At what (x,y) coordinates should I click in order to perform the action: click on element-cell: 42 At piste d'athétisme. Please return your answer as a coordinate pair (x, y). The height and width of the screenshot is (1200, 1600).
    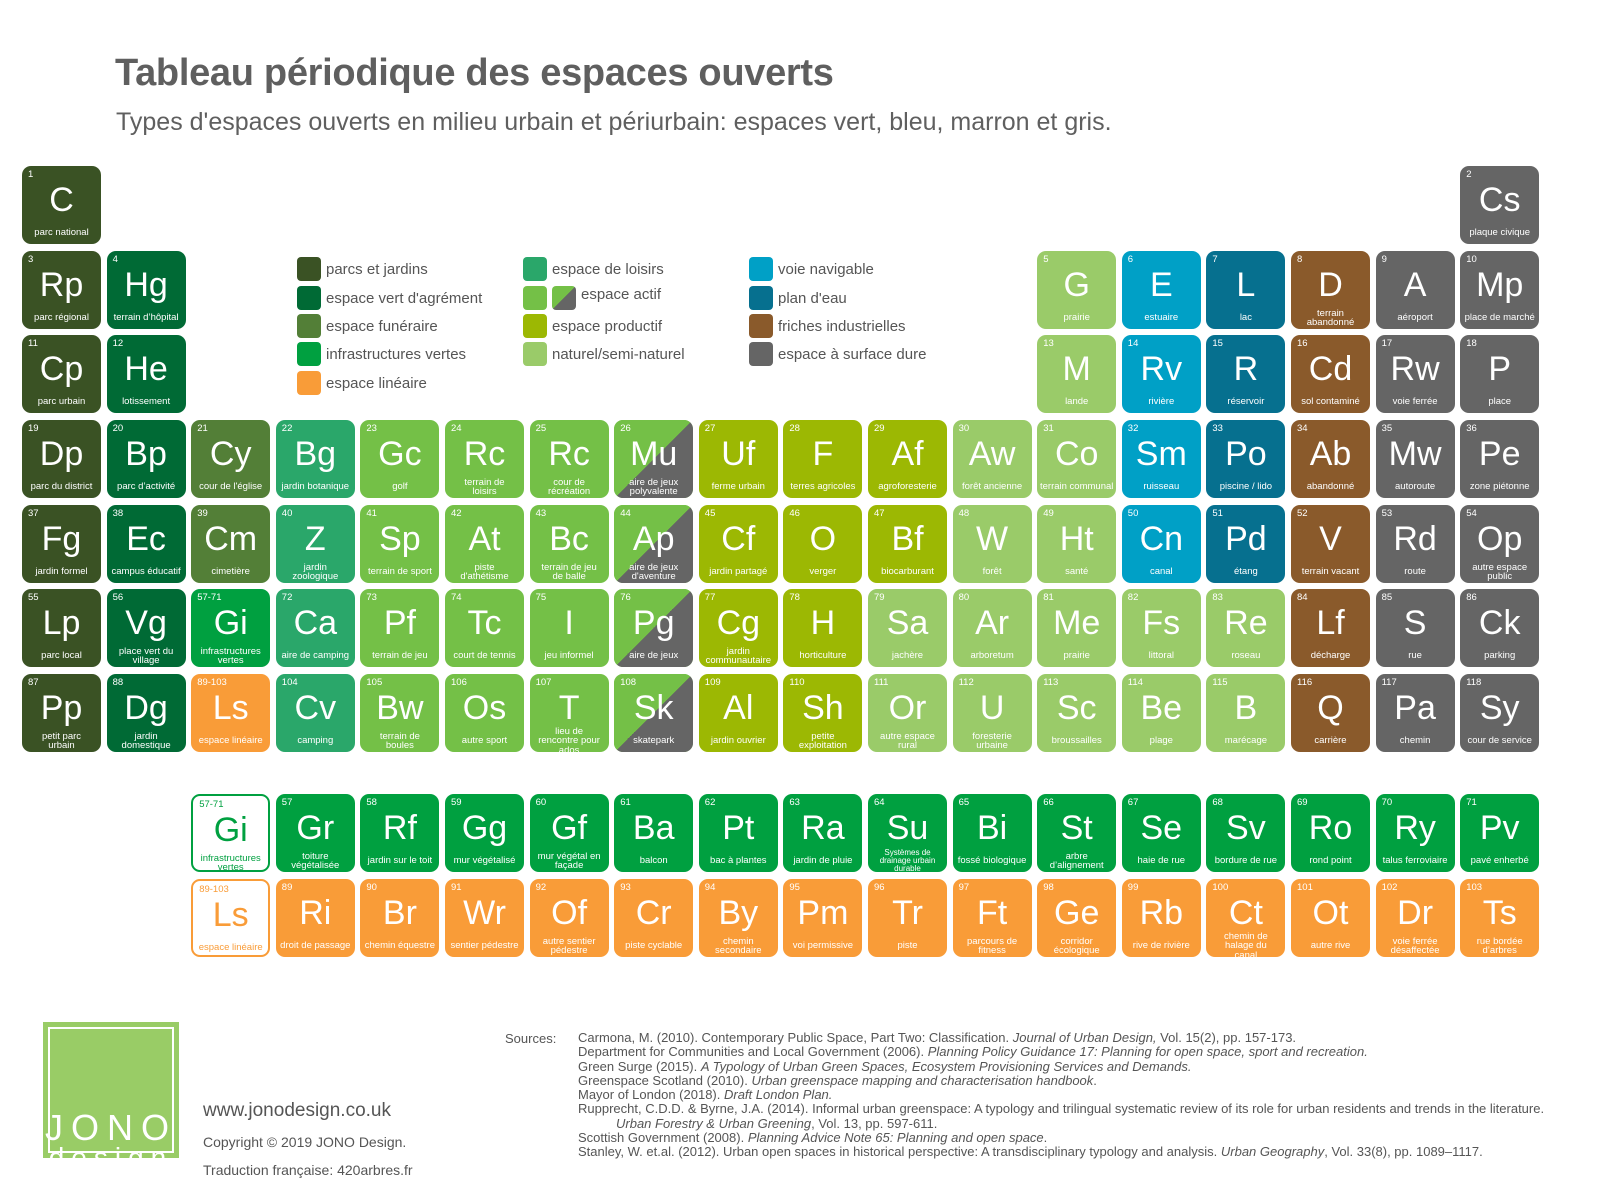
    Looking at the image, I should click on (484, 544).